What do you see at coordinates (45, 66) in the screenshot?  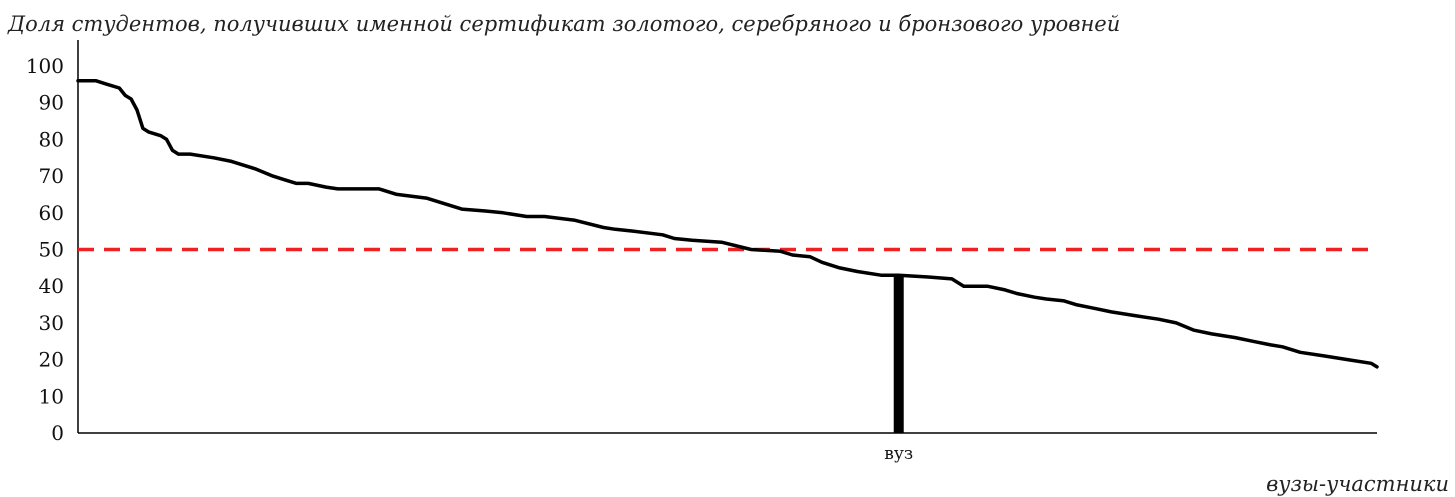 I see `y-tick-label: 100` at bounding box center [45, 66].